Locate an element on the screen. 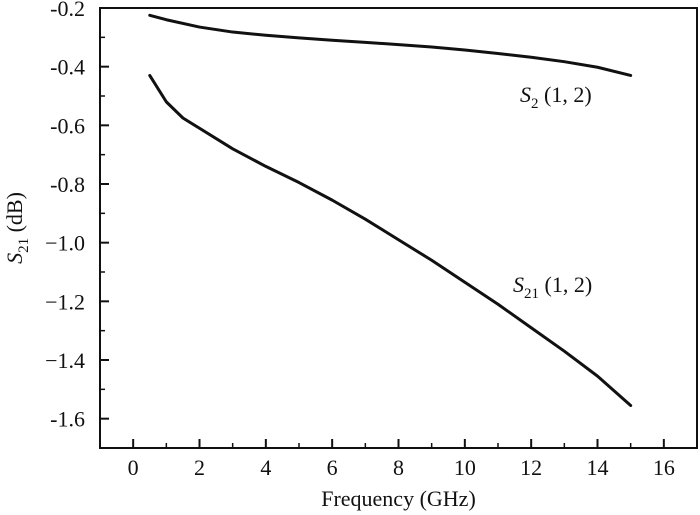 Image resolution: width=700 pixels, height=515 pixels. x-axis-ticks: 0 2 4 6 8 10 12 14 16 is located at coordinates (398, 459).